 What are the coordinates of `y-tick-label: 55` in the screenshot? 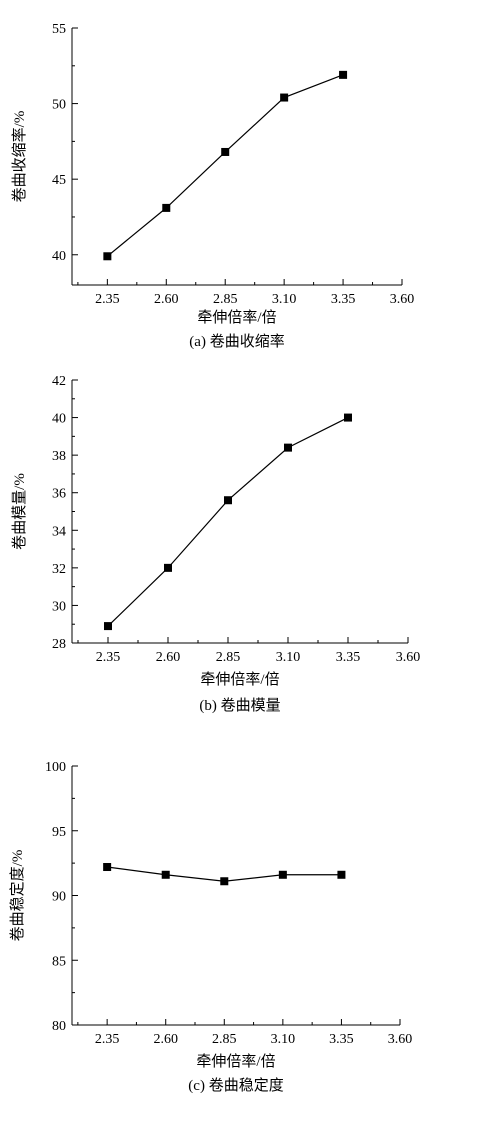 It's located at (59, 29).